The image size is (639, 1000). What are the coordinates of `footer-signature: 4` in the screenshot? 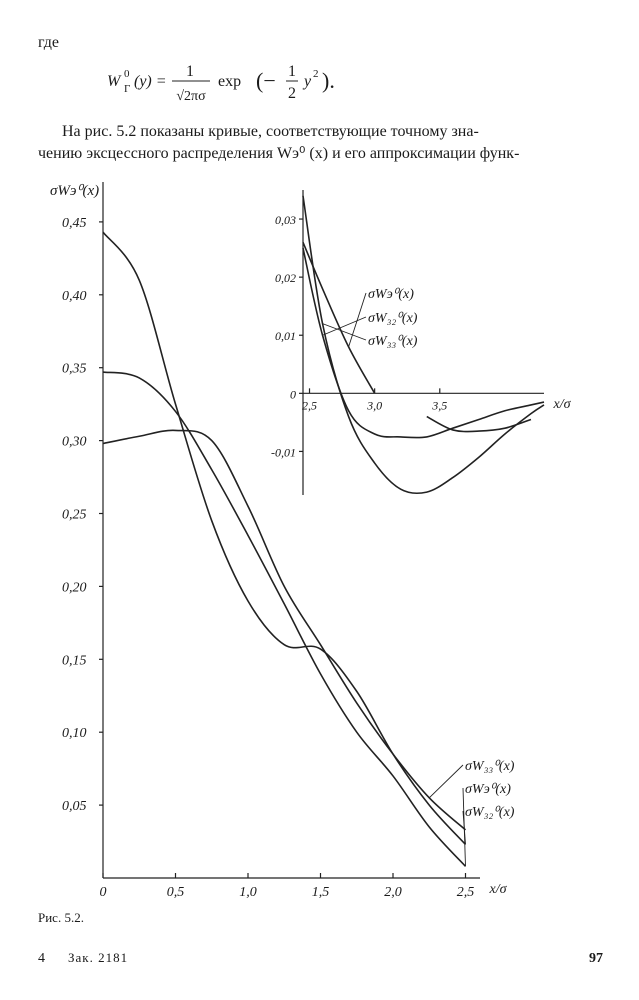 It's located at (41, 958).